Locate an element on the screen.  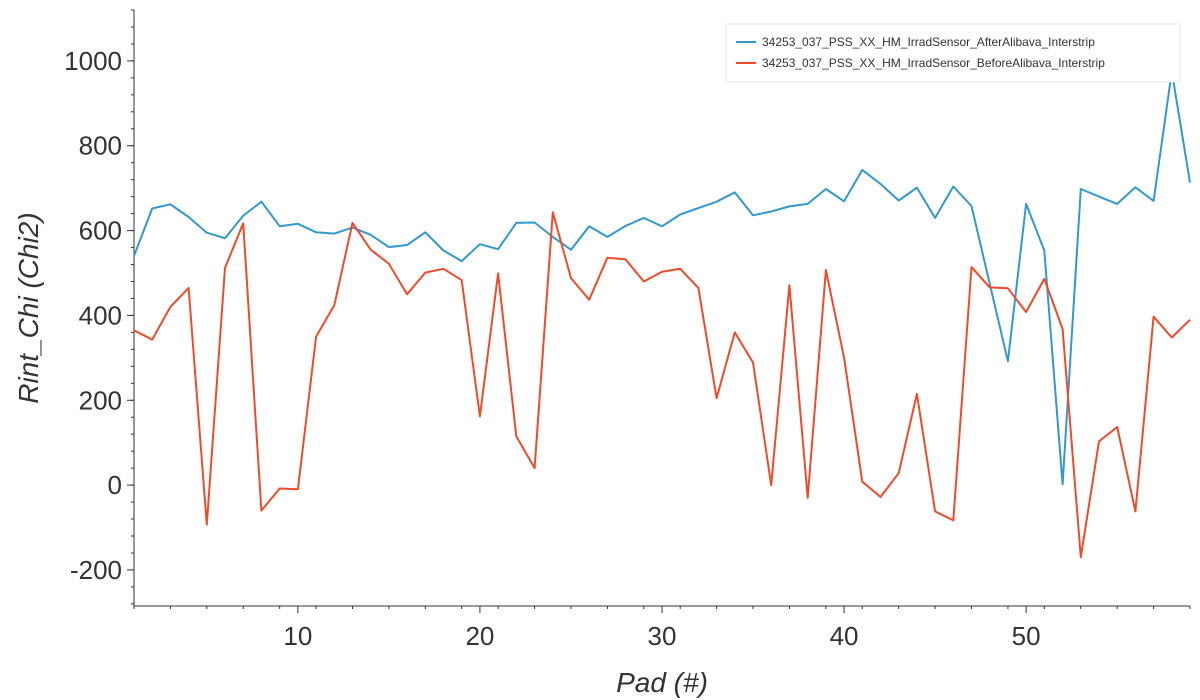
y-tick-label: 600 is located at coordinates (100, 231).